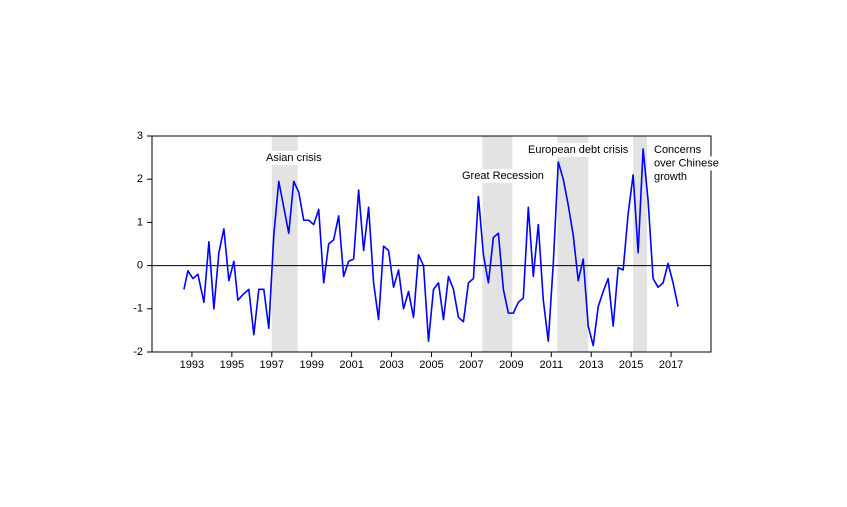 This screenshot has width=847, height=507. What do you see at coordinates (138, 309) in the screenshot?
I see `y-tick-label: -1` at bounding box center [138, 309].